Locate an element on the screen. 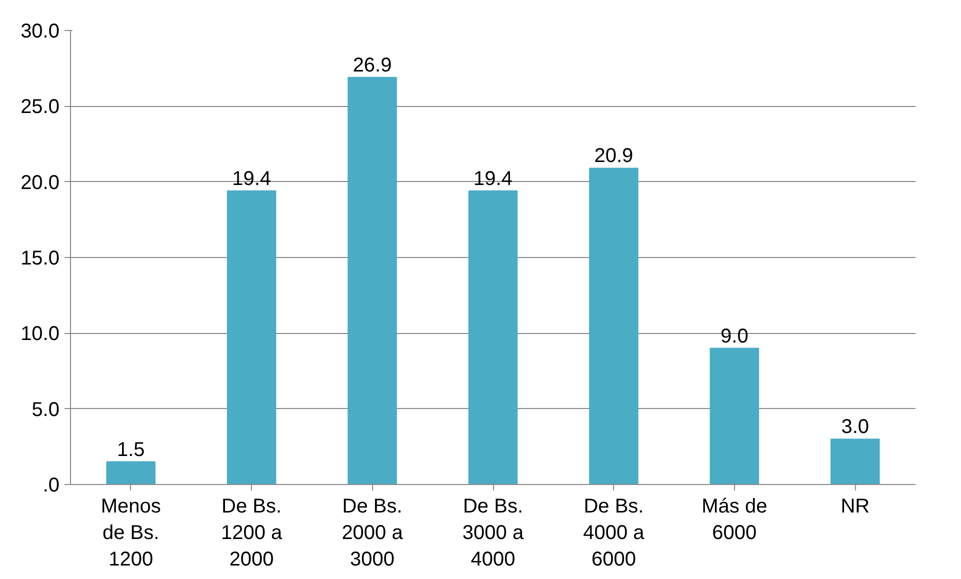 The width and height of the screenshot is (961, 579). x-tick-label: Más de 6000 is located at coordinates (735, 520).